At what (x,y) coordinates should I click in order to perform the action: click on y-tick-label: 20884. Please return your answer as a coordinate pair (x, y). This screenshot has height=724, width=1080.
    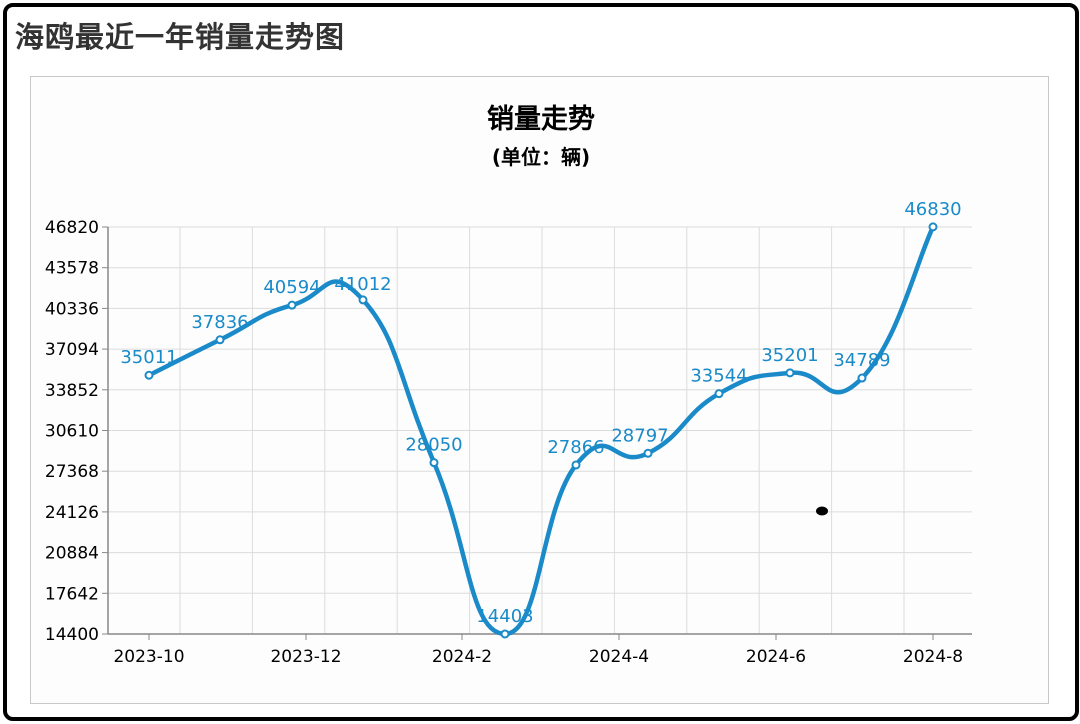
    Looking at the image, I should click on (72, 554).